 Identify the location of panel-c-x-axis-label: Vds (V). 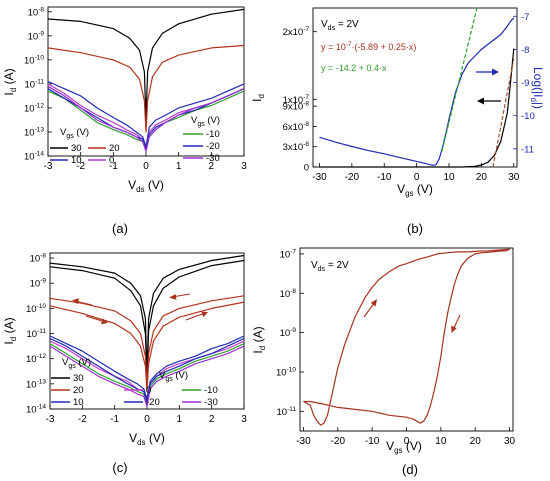
(147, 439).